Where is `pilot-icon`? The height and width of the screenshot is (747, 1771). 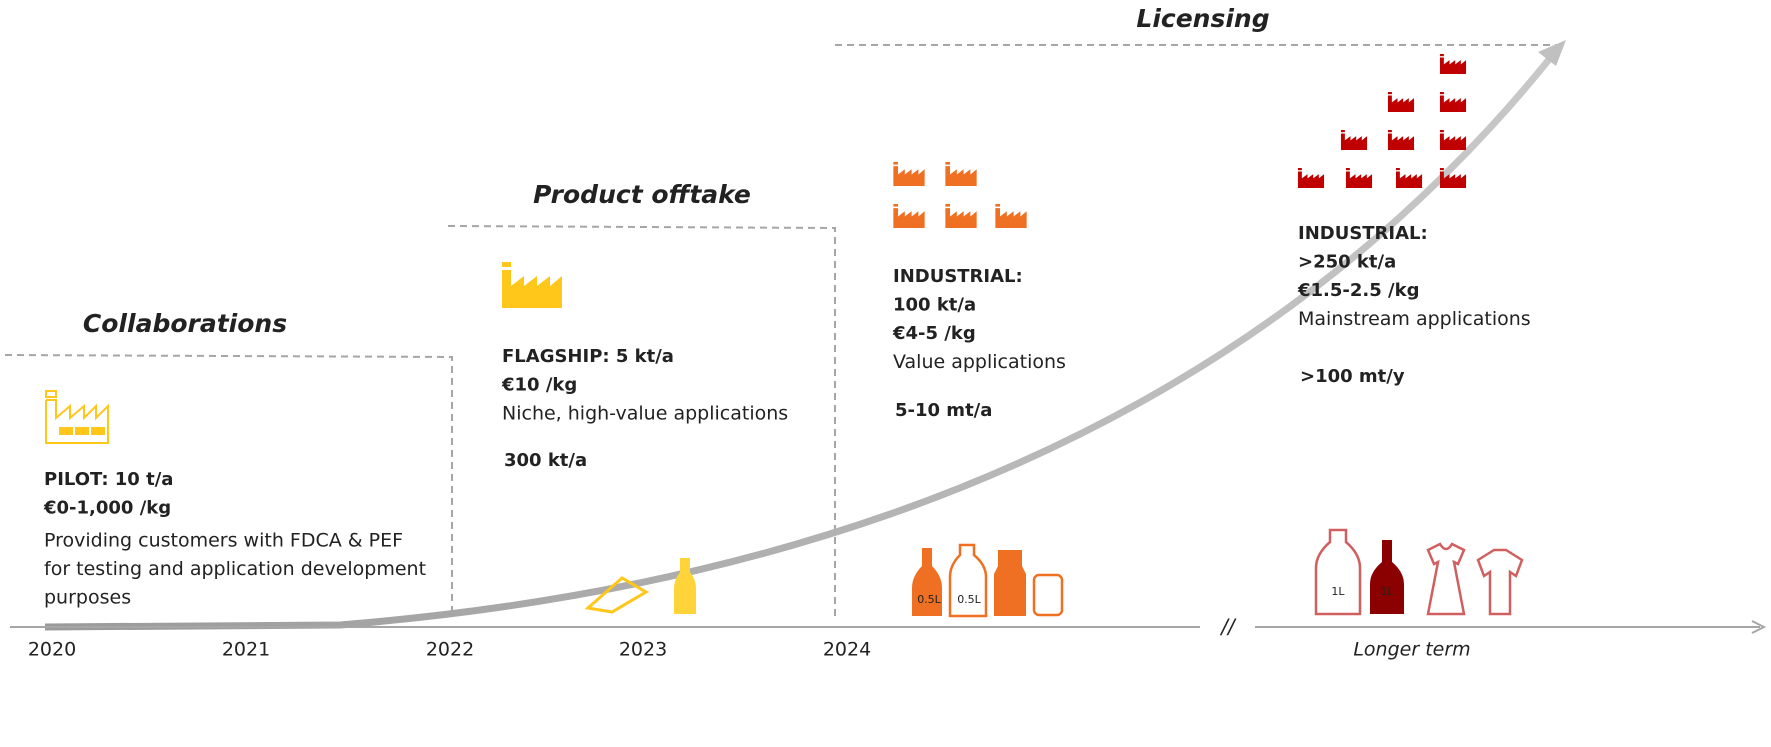 pilot-icon is located at coordinates (77, 417).